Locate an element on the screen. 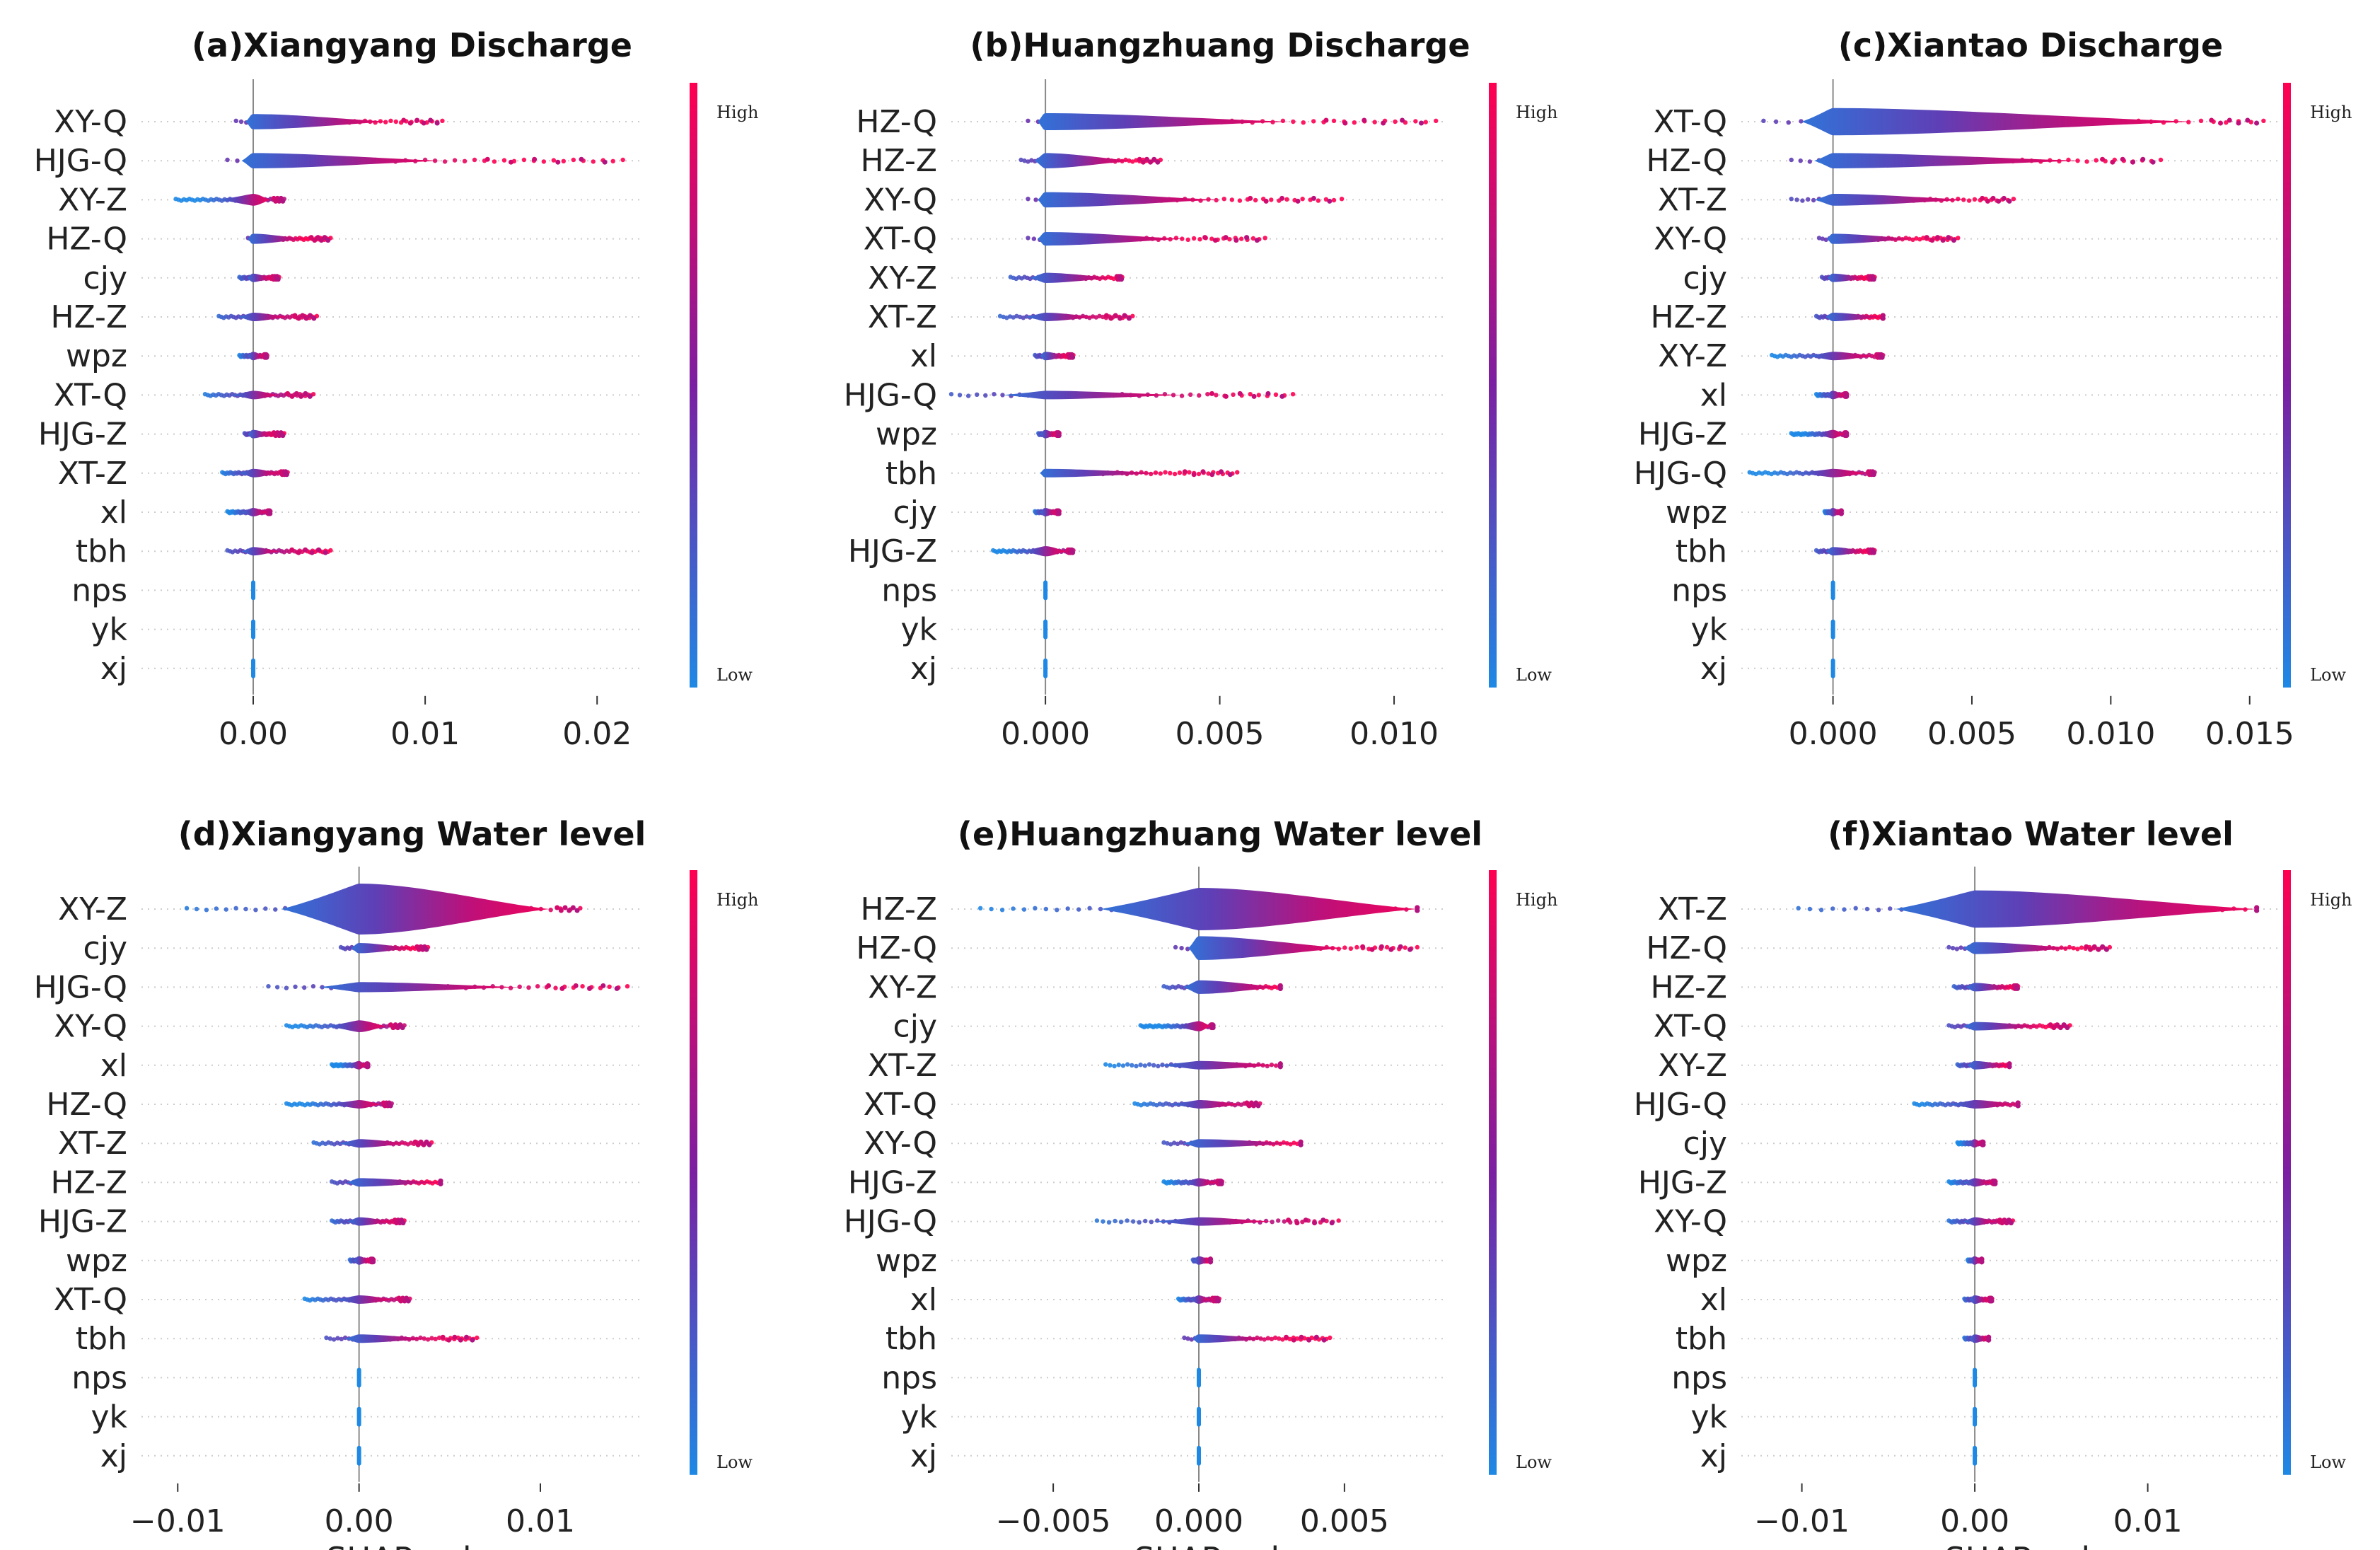 This screenshot has width=2380, height=1550. feature-label: HJG-Q is located at coordinates (1681, 474).